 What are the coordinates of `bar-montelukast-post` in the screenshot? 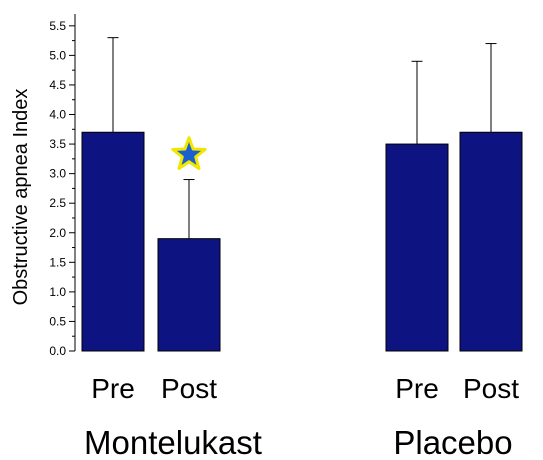 It's located at (189, 295).